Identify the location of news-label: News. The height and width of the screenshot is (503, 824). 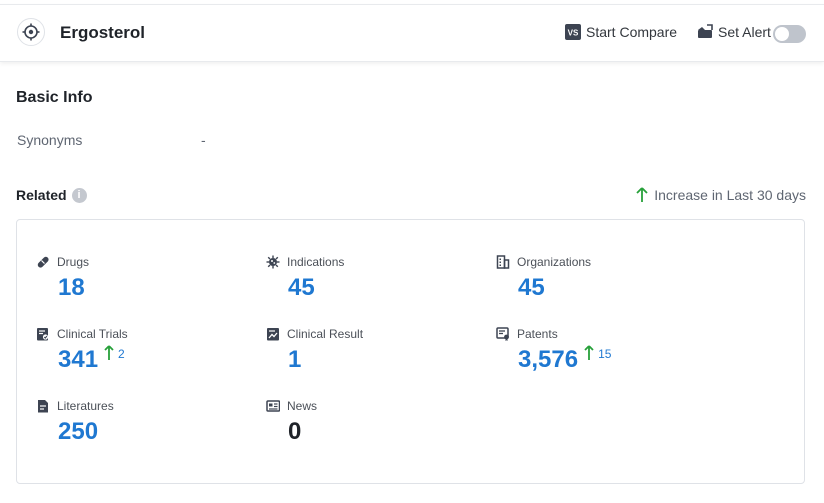
(302, 406).